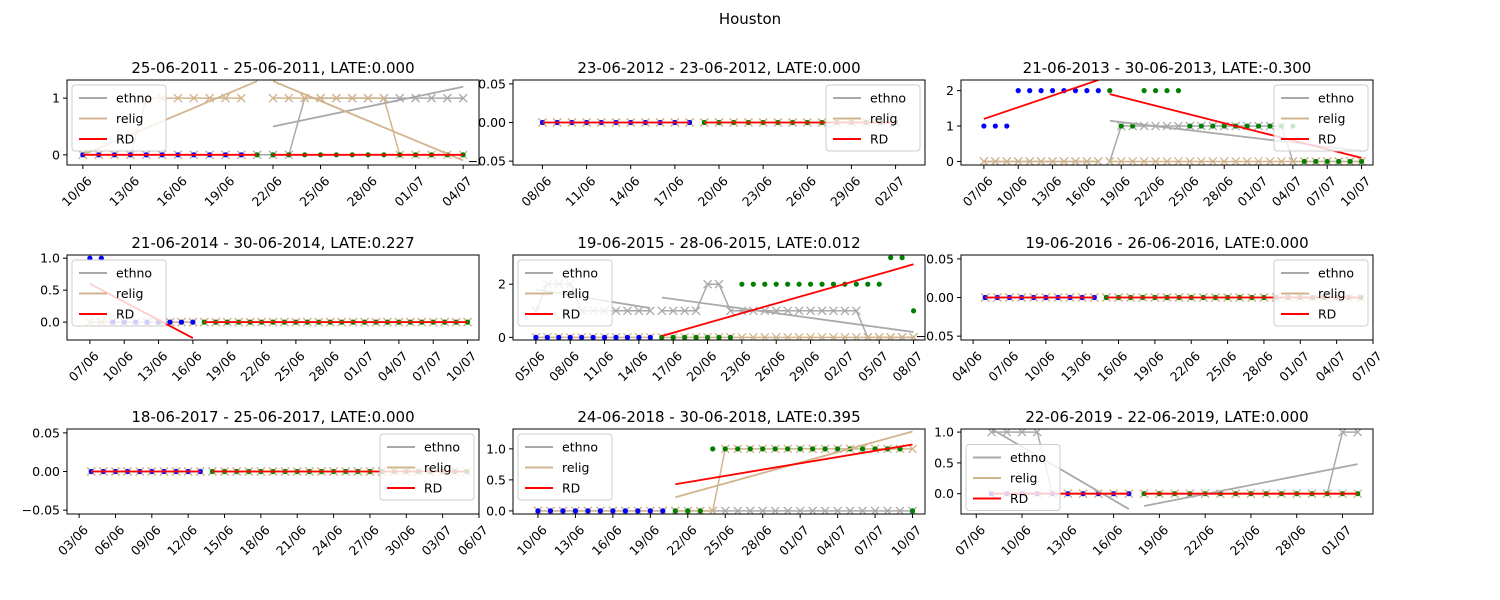  What do you see at coordinates (718, 68) in the screenshot?
I see `subplot-title: 23-06-2012 - 23-06-2012, LATE:0.000` at bounding box center [718, 68].